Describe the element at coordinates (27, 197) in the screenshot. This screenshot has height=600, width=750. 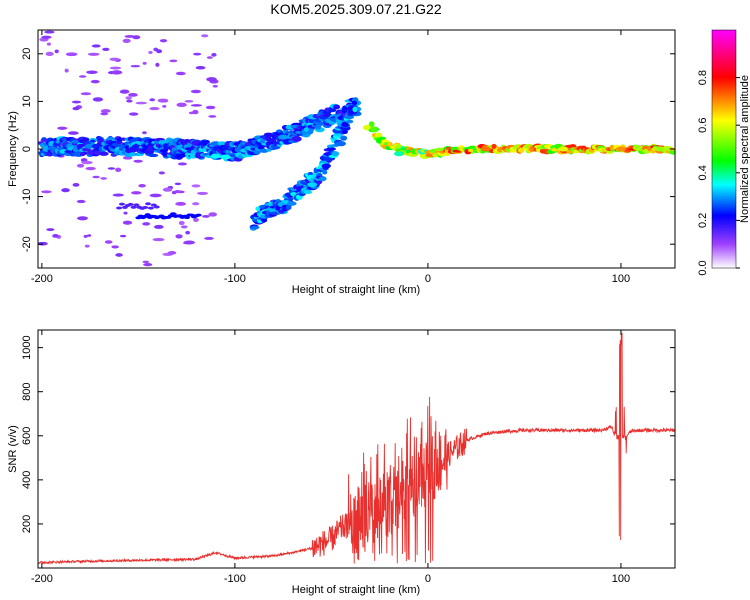
I see `spectrogram-ytick-label-1: -10` at that location.